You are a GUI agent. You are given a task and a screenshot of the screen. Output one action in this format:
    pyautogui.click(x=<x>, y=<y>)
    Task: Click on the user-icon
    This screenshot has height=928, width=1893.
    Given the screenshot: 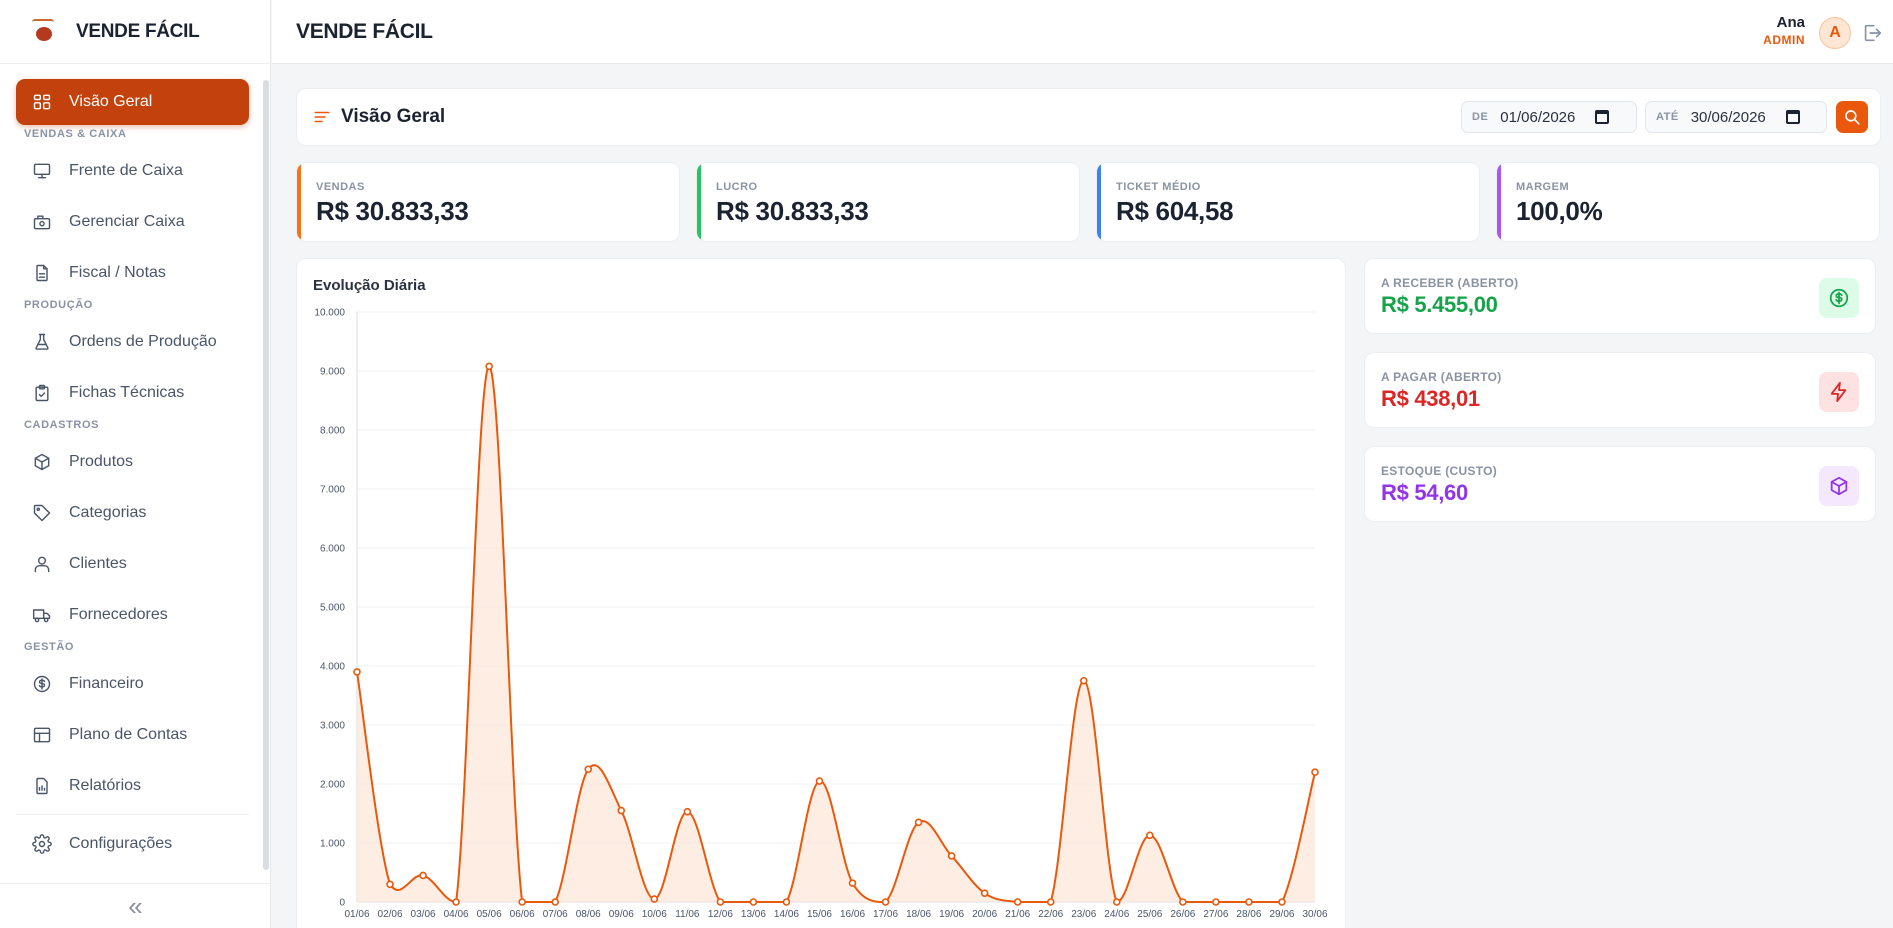 What is the action you would take?
    pyautogui.click(x=42, y=564)
    